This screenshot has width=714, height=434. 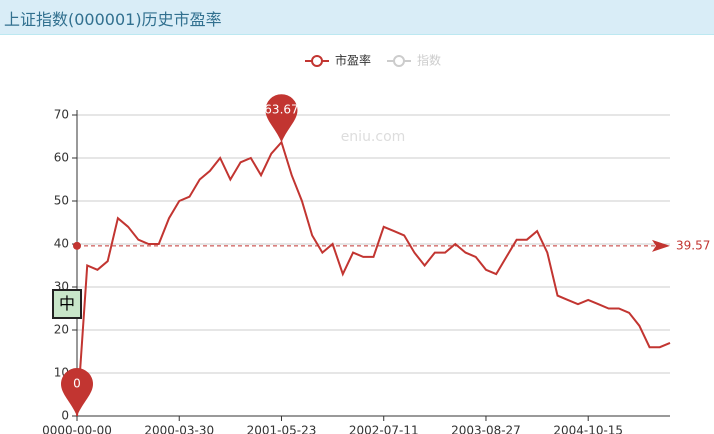 What do you see at coordinates (373, 137) in the screenshot?
I see `watermark: eniu.com` at bounding box center [373, 137].